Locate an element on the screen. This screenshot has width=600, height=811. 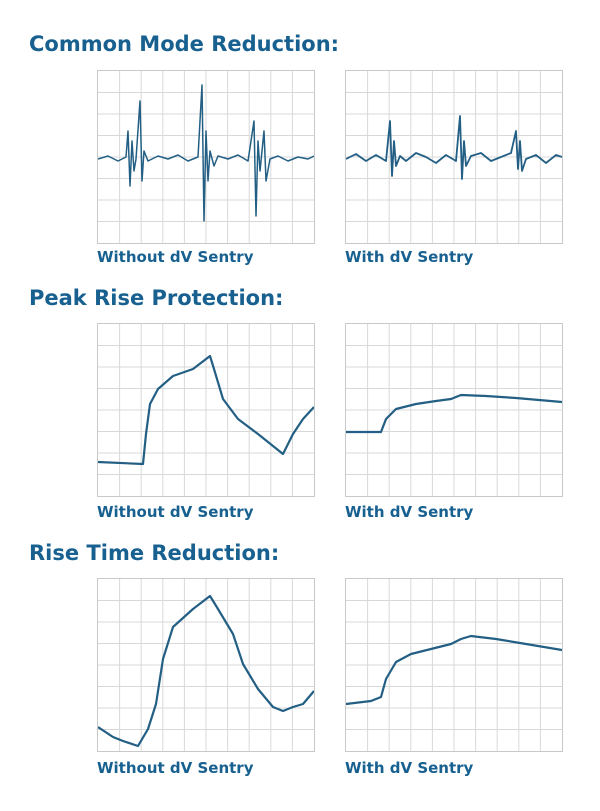
section-title: Common Mode Reduction: is located at coordinates (184, 44).